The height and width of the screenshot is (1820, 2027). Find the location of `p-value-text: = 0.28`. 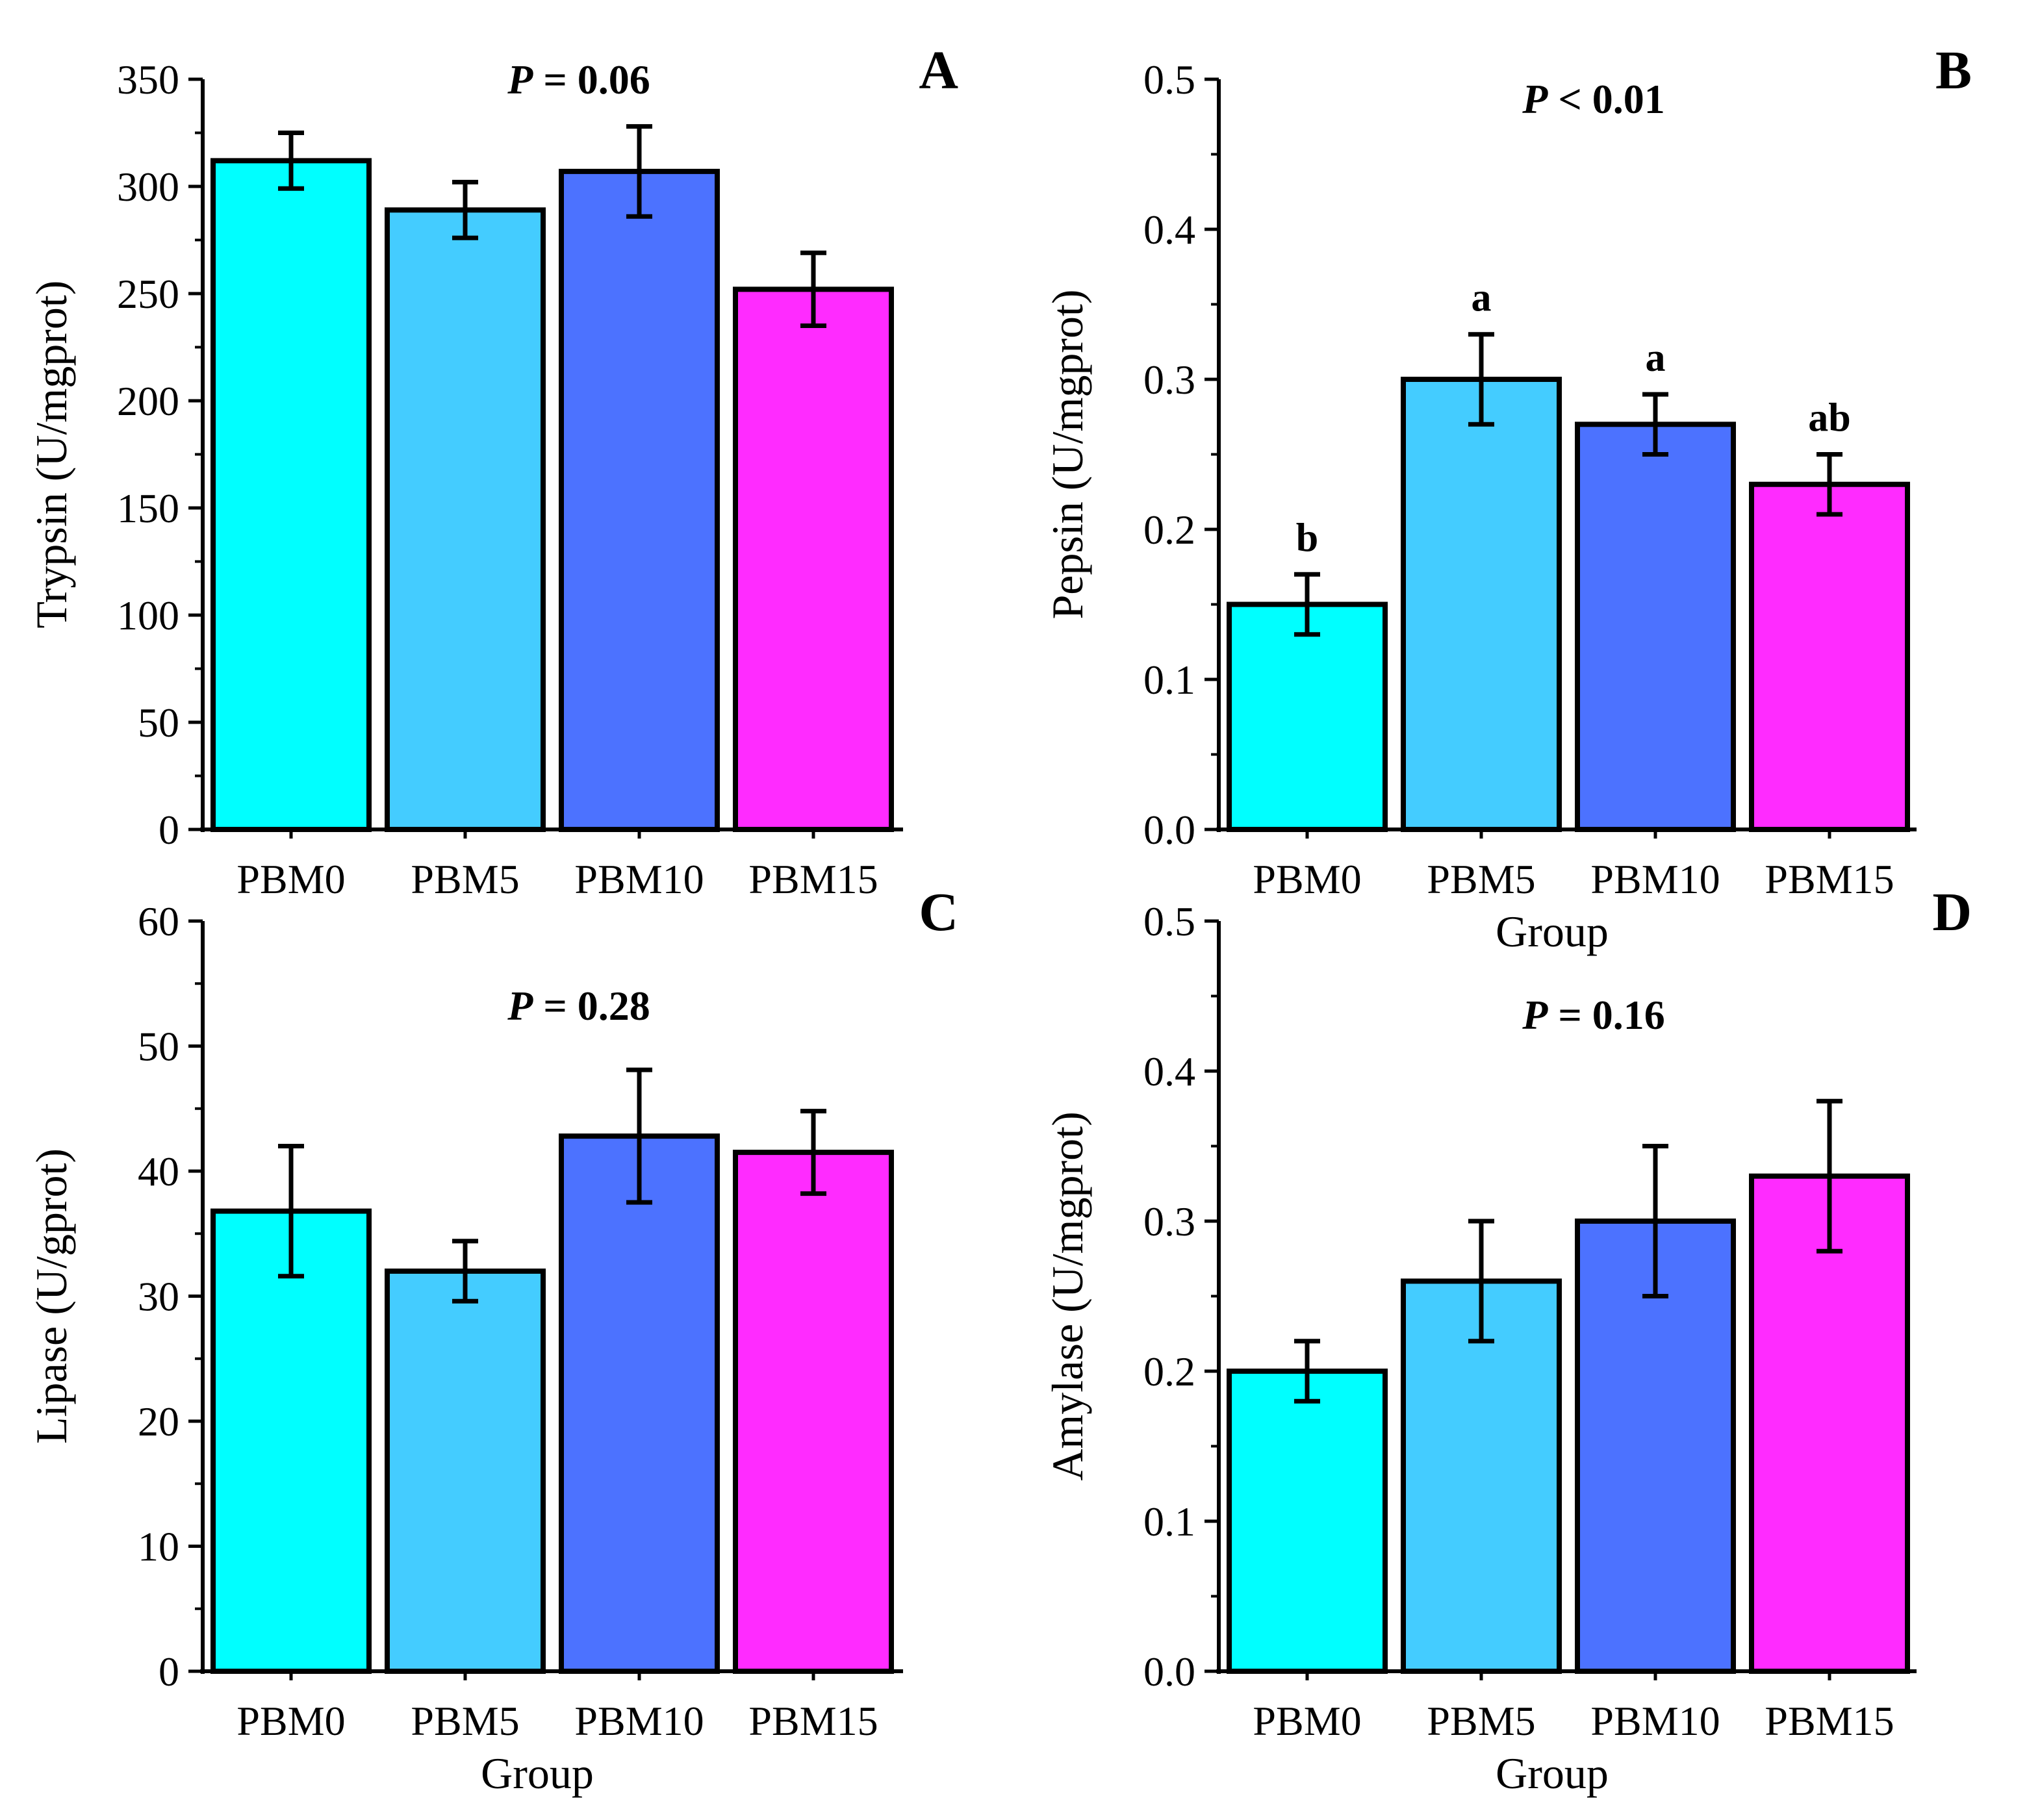

p-value-text: = 0.28 is located at coordinates (592, 1006).